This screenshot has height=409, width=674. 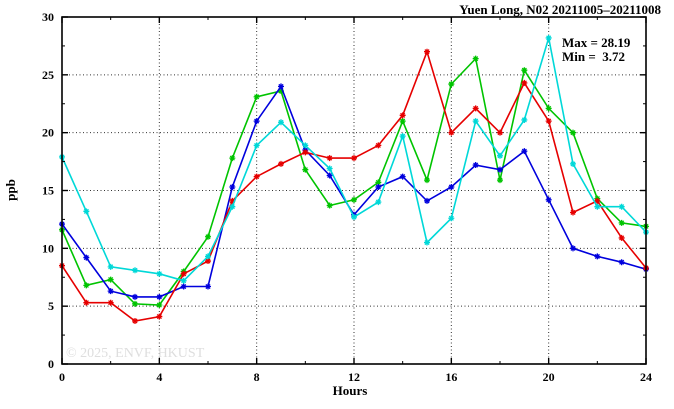 What do you see at coordinates (560, 9) in the screenshot?
I see `chart-title: Yuen Long, N02 20211005–20211008` at bounding box center [560, 9].